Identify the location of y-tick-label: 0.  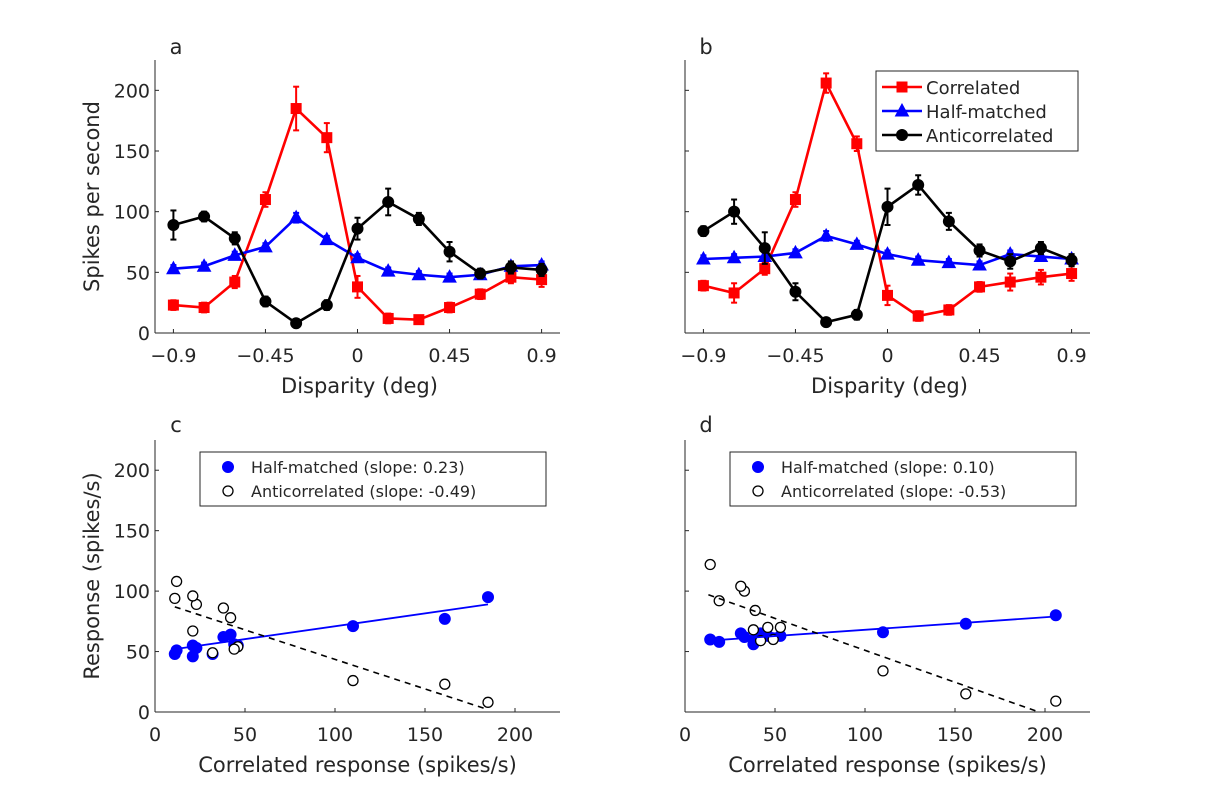
(144, 713).